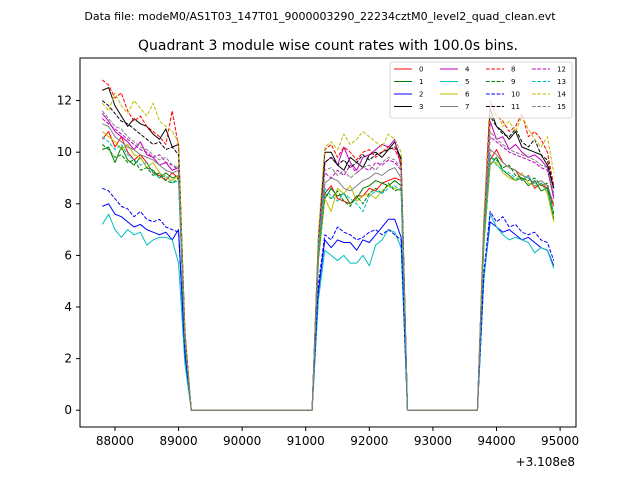  Describe the element at coordinates (513, 82) in the screenshot. I see `legend-label-9: 9` at that location.